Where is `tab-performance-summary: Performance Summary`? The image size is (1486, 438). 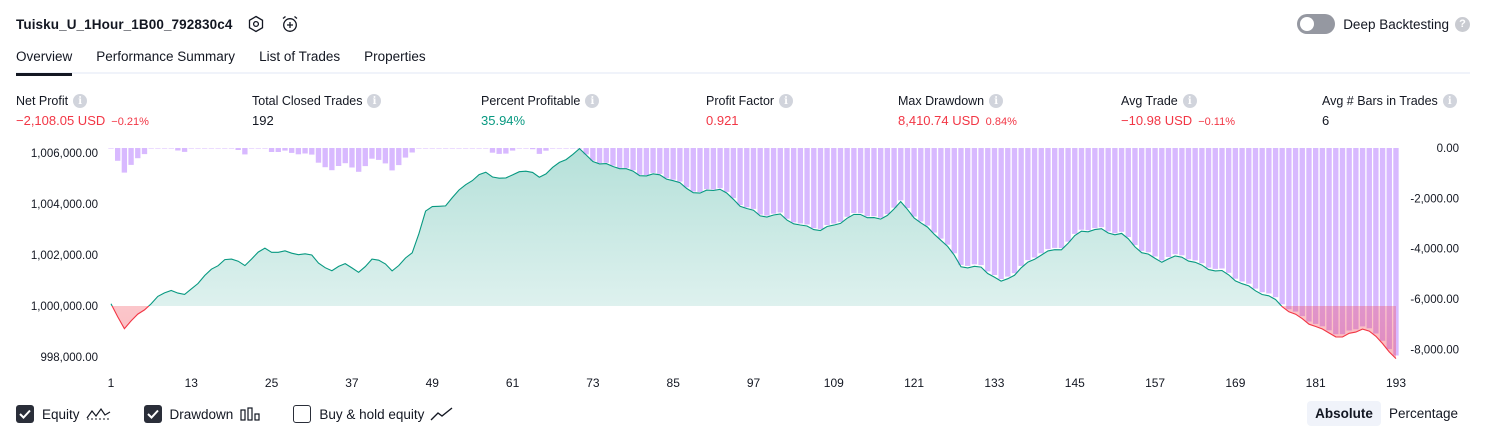 tab-performance-summary: Performance Summary is located at coordinates (166, 56).